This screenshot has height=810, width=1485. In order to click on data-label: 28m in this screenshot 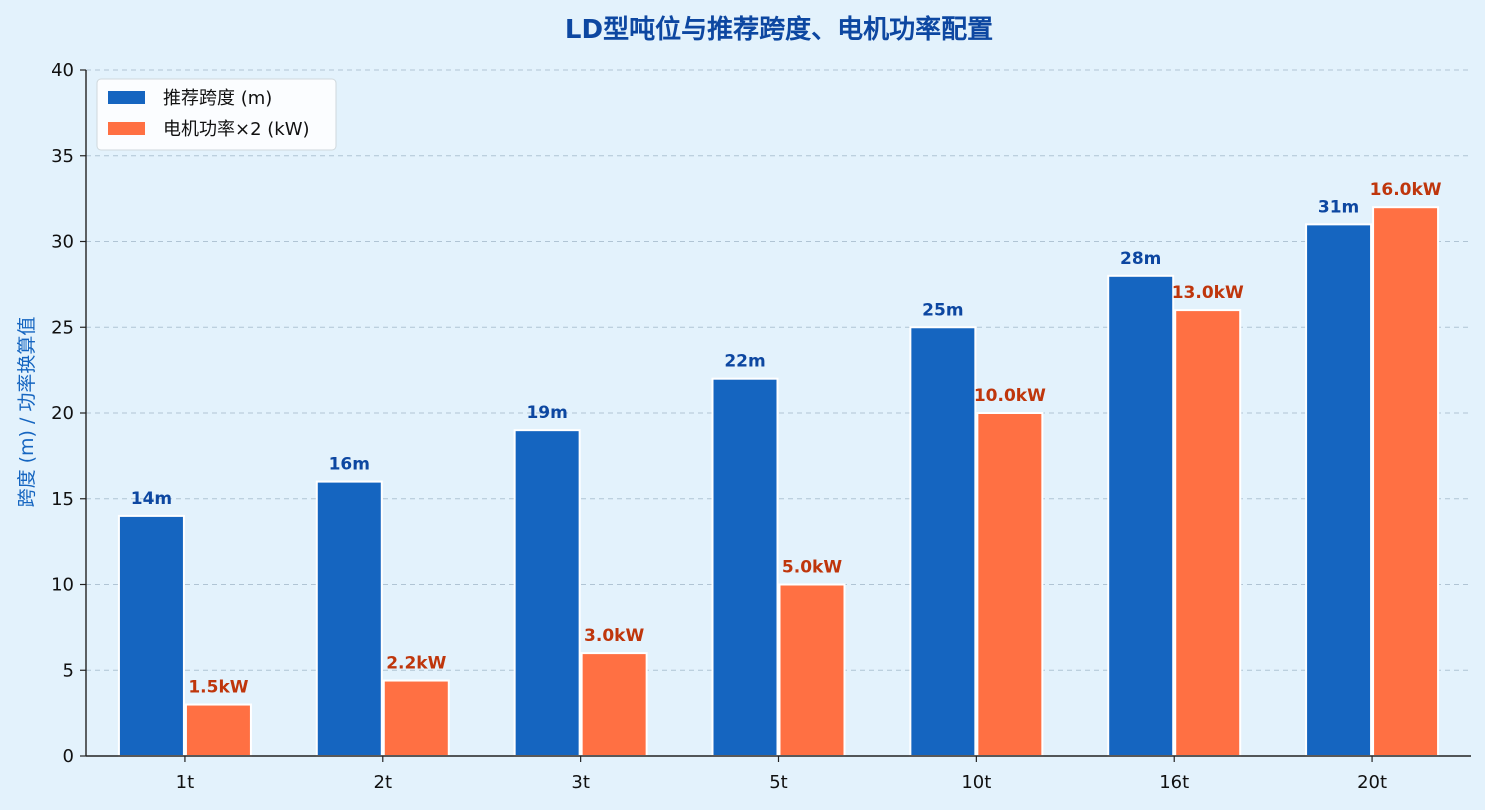, I will do `click(1140, 259)`.